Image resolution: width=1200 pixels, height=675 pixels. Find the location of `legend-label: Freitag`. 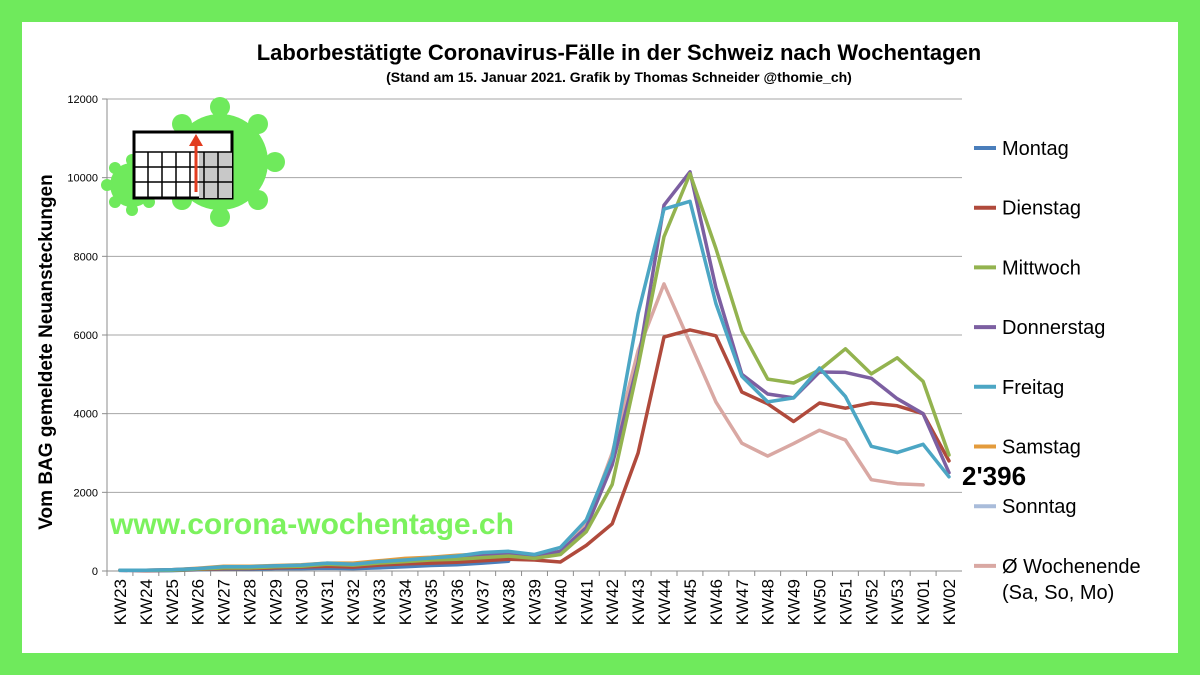

legend-label: Freitag is located at coordinates (1033, 388).